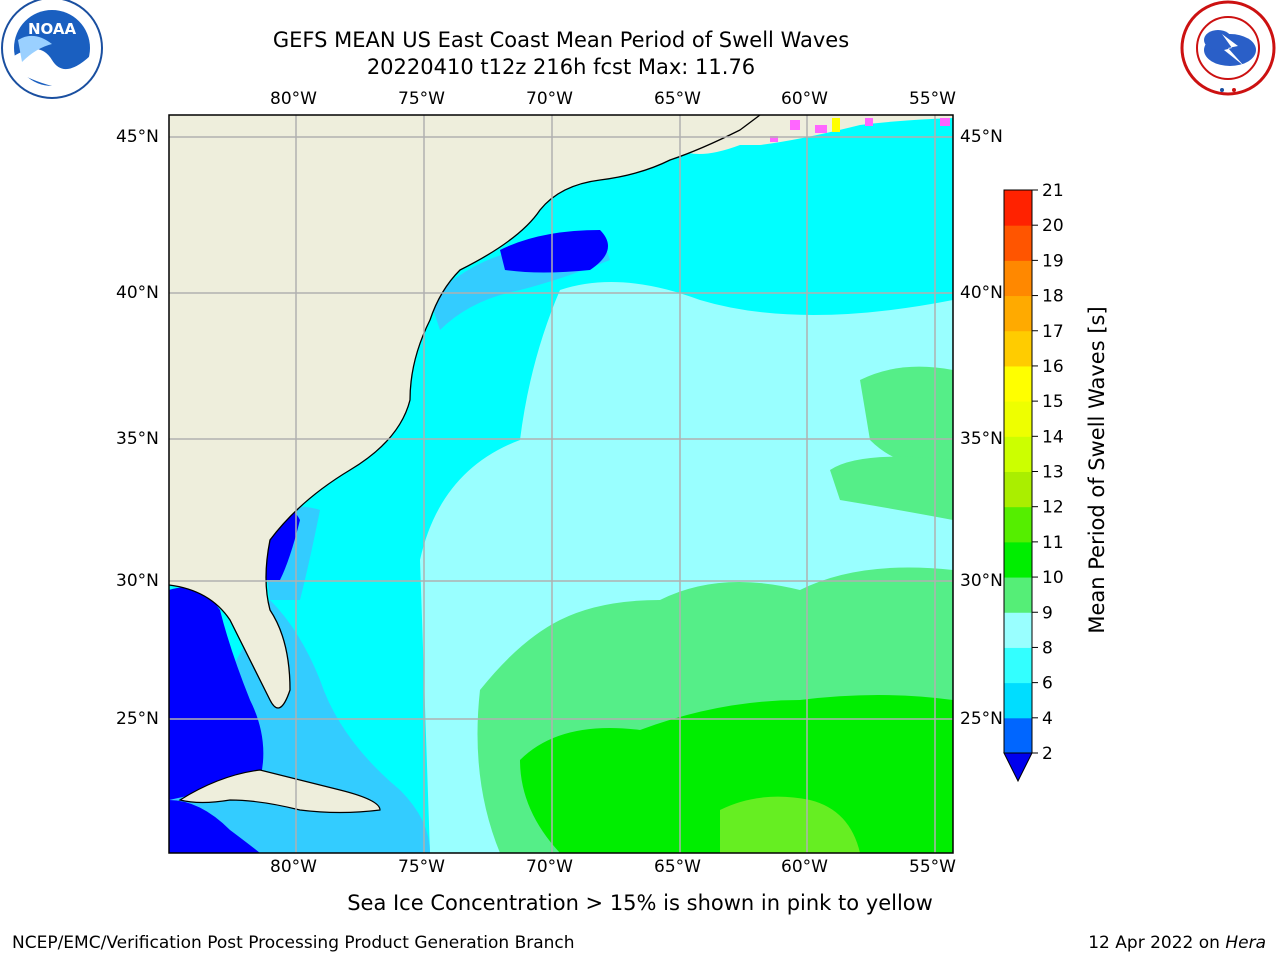  Describe the element at coordinates (1053, 437) in the screenshot. I see `colorbar-tick-label: 14` at that location.